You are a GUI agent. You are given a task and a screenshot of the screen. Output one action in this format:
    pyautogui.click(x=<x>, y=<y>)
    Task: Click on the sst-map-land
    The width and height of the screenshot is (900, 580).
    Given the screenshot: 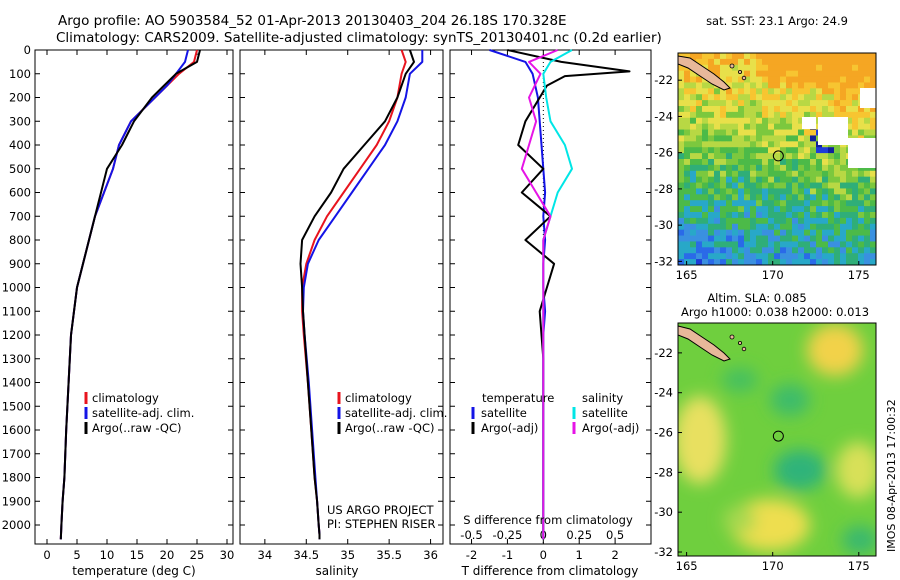 What is the action you would take?
    pyautogui.click(x=777, y=111)
    